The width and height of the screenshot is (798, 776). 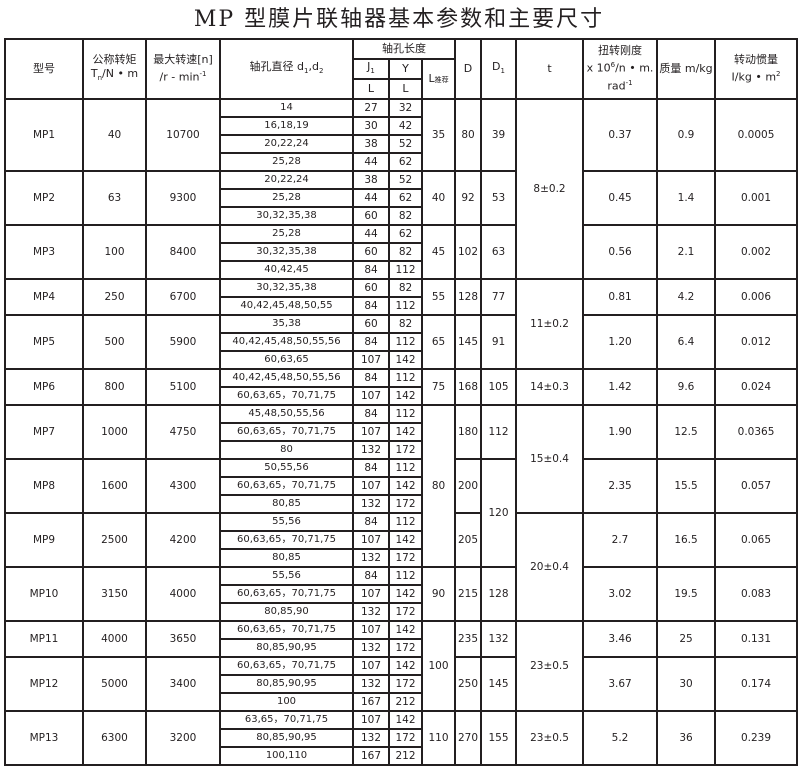 What do you see at coordinates (468, 639) in the screenshot?
I see `D-cell: 235` at bounding box center [468, 639].